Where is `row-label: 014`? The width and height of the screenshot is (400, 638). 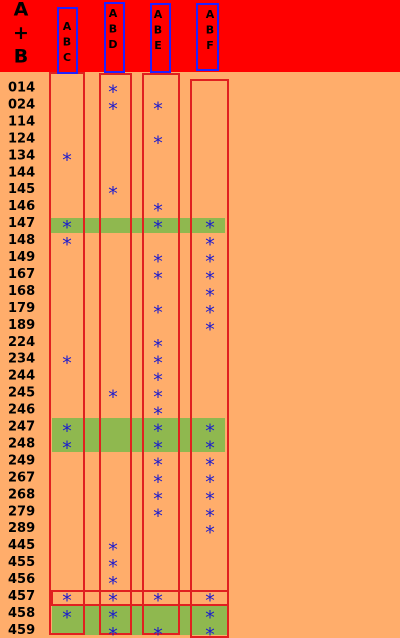 row-label: 014 is located at coordinates (21, 88).